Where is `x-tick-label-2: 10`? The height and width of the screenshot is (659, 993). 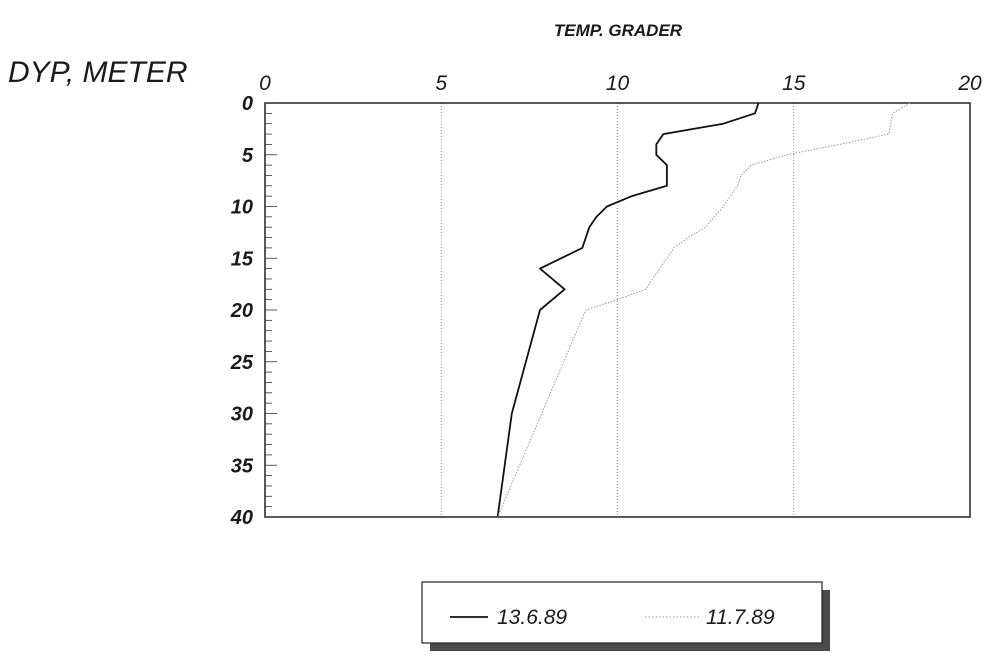
x-tick-label-2: 10 is located at coordinates (618, 83).